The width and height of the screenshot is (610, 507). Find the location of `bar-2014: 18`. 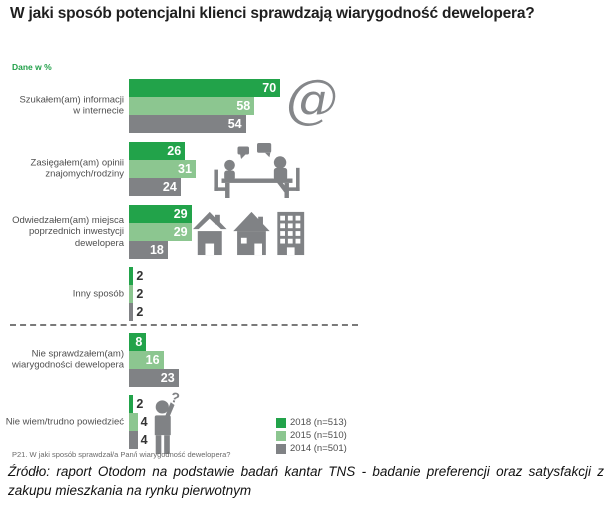

bar-2014: 18 is located at coordinates (148, 250).